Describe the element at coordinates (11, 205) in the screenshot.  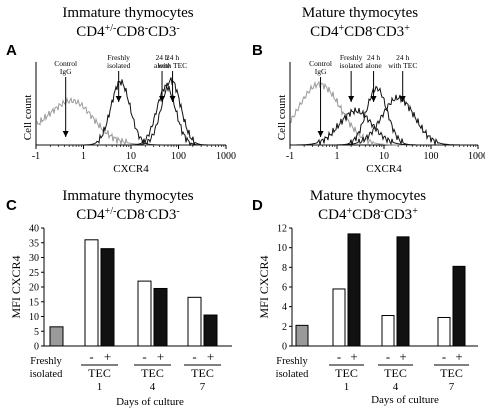
I see `panel-letter-c: C` at that location.